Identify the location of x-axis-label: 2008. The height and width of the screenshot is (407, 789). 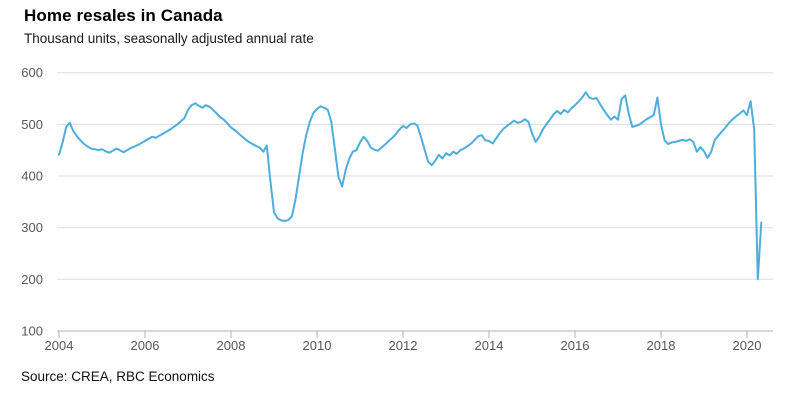
(231, 345).